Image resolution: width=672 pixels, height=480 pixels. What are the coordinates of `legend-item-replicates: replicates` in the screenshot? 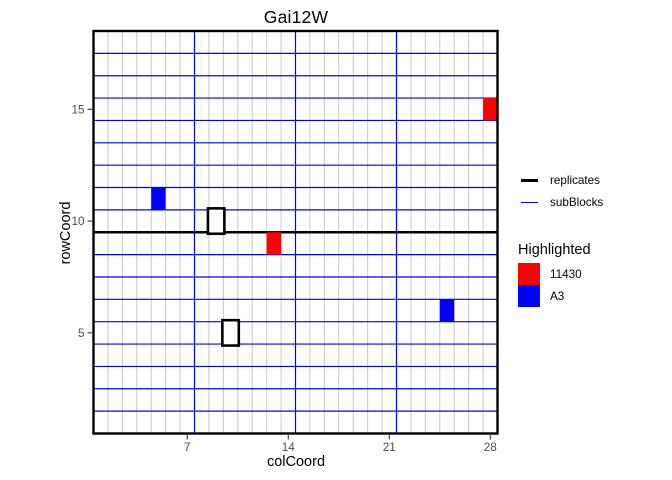 It's located at (560, 180).